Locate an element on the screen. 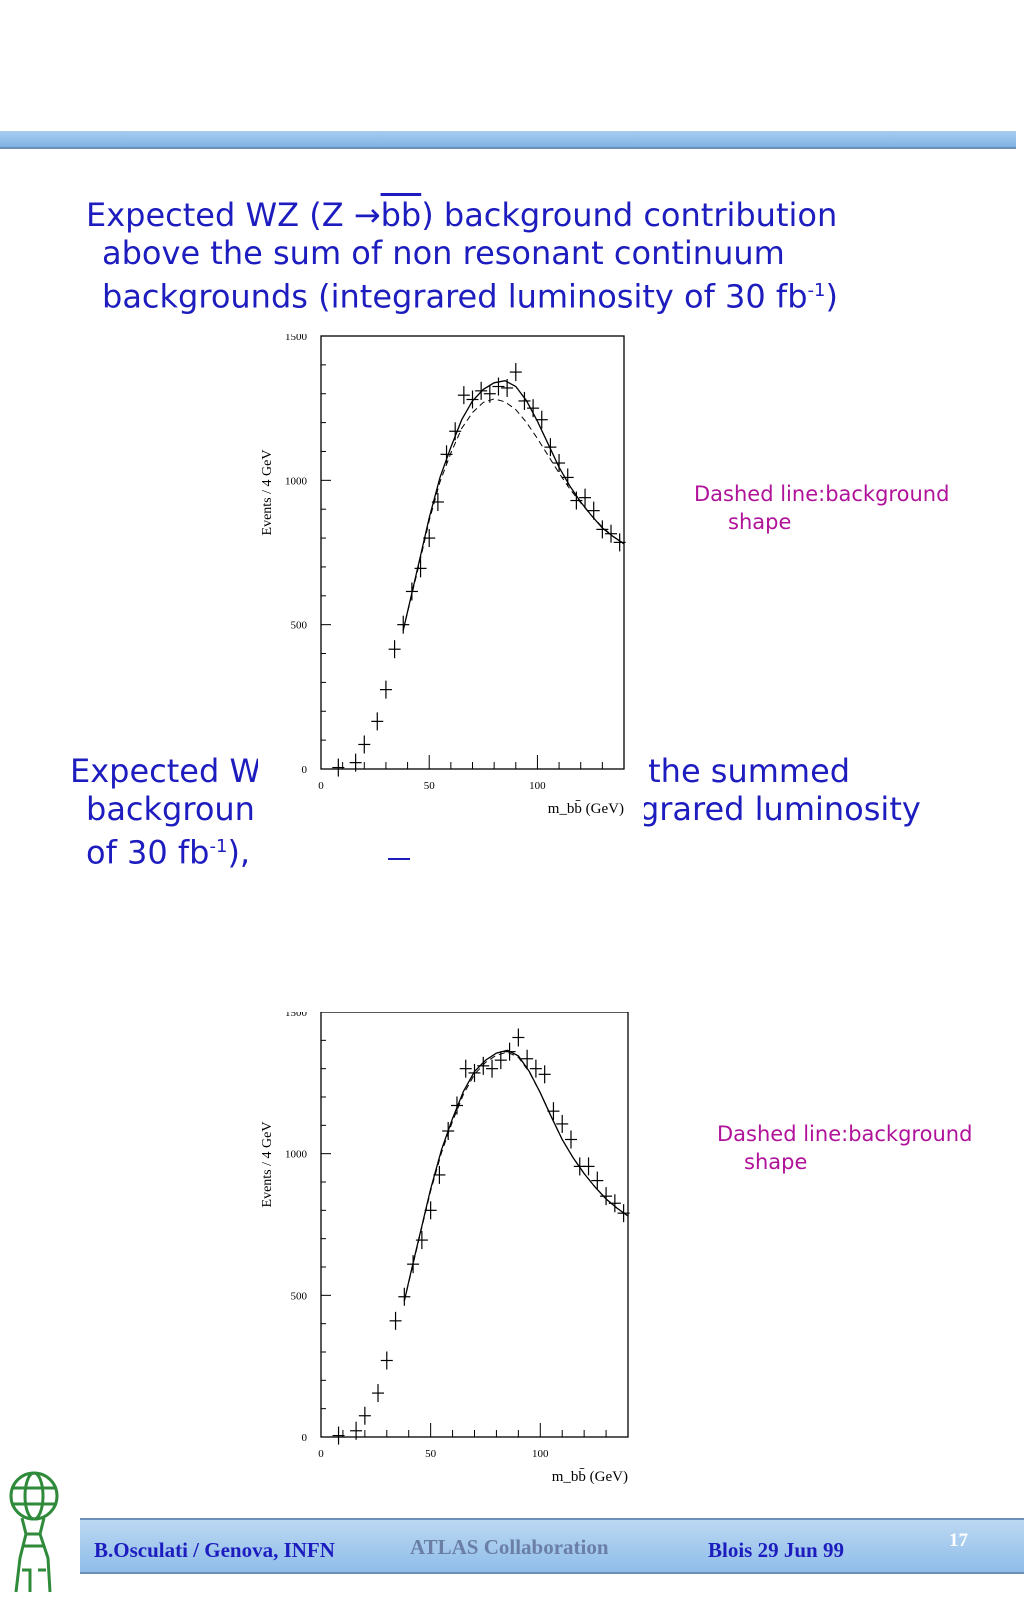  heading2-line2: backgroun grared luminosity is located at coordinates (495, 809).